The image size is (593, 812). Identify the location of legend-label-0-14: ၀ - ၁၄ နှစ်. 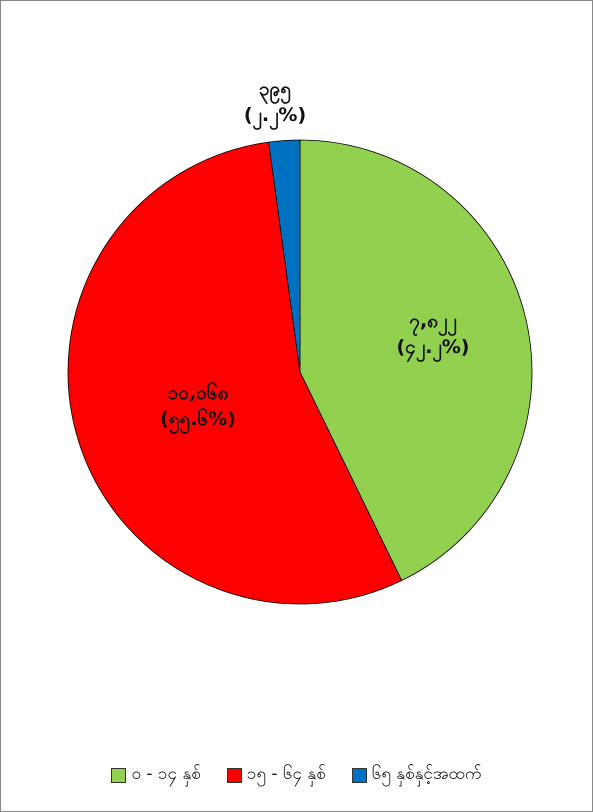
(166, 773).